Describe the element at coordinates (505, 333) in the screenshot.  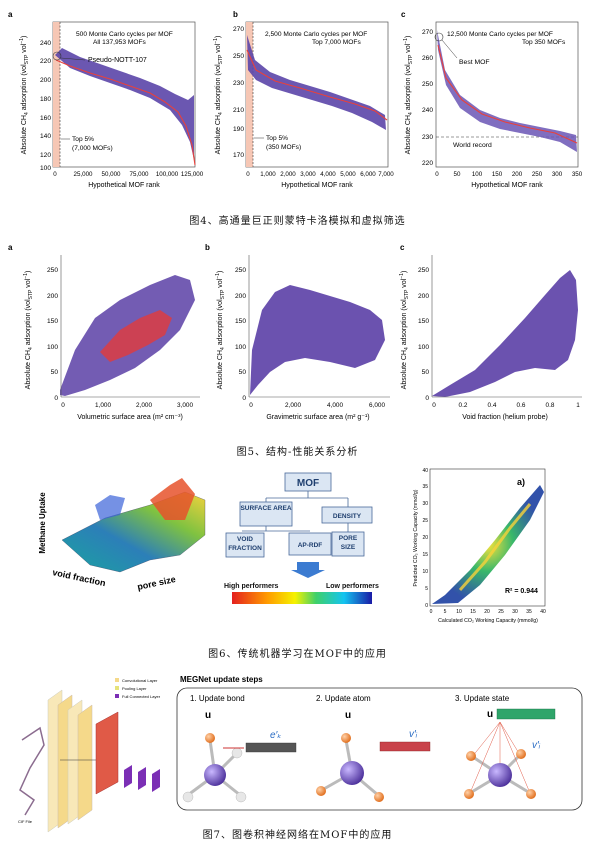
I see `scatter-cloud` at that location.